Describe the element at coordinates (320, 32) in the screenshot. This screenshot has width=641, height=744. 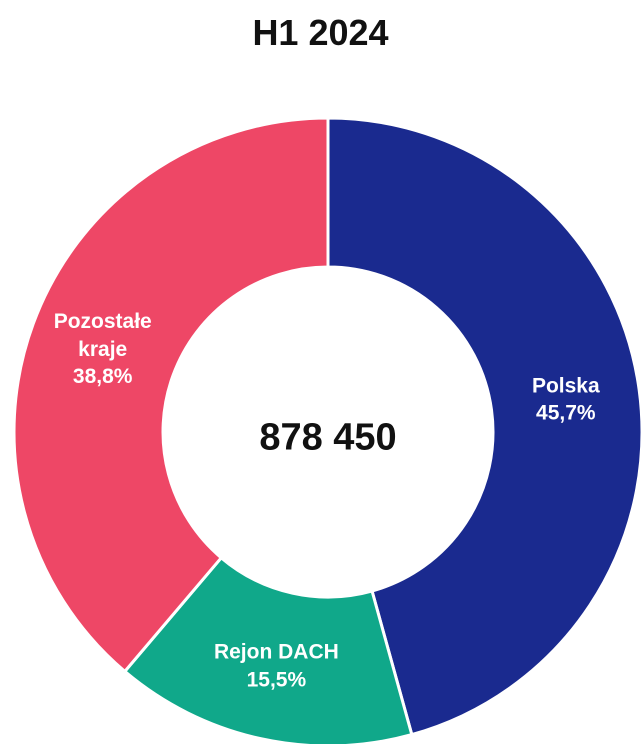
I see `chart-title: H1 2024` at that location.